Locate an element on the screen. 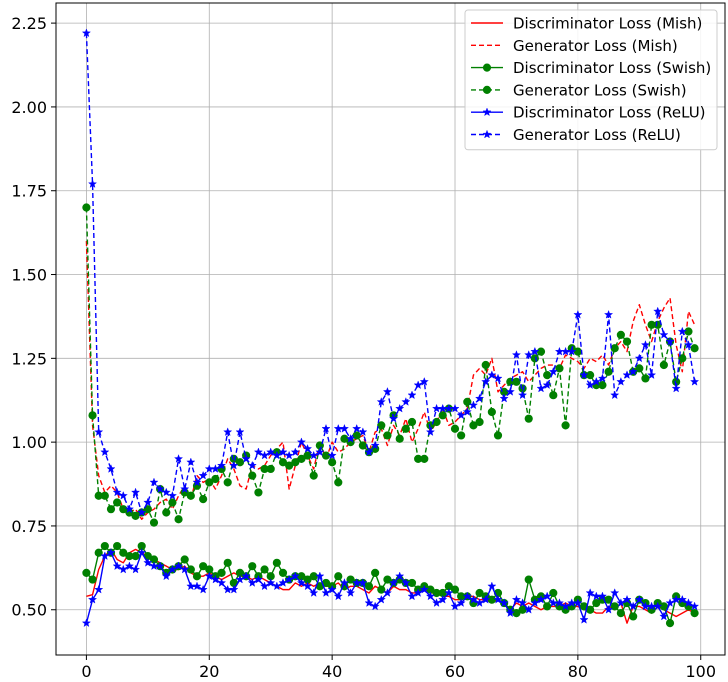  series-discriminator-loss-relu is located at coordinates (390, 587).